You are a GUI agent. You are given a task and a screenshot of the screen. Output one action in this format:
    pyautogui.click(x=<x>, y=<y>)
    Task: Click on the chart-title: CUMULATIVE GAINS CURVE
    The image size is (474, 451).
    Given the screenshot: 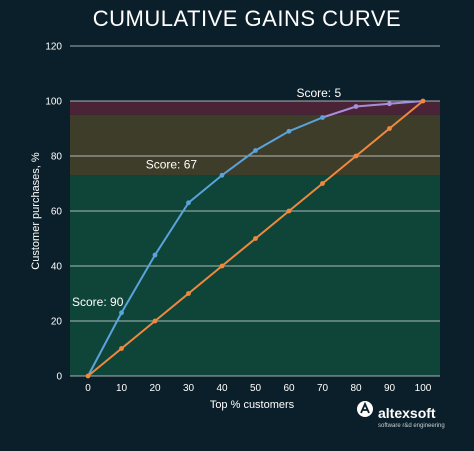 What is the action you would take?
    pyautogui.click(x=247, y=18)
    